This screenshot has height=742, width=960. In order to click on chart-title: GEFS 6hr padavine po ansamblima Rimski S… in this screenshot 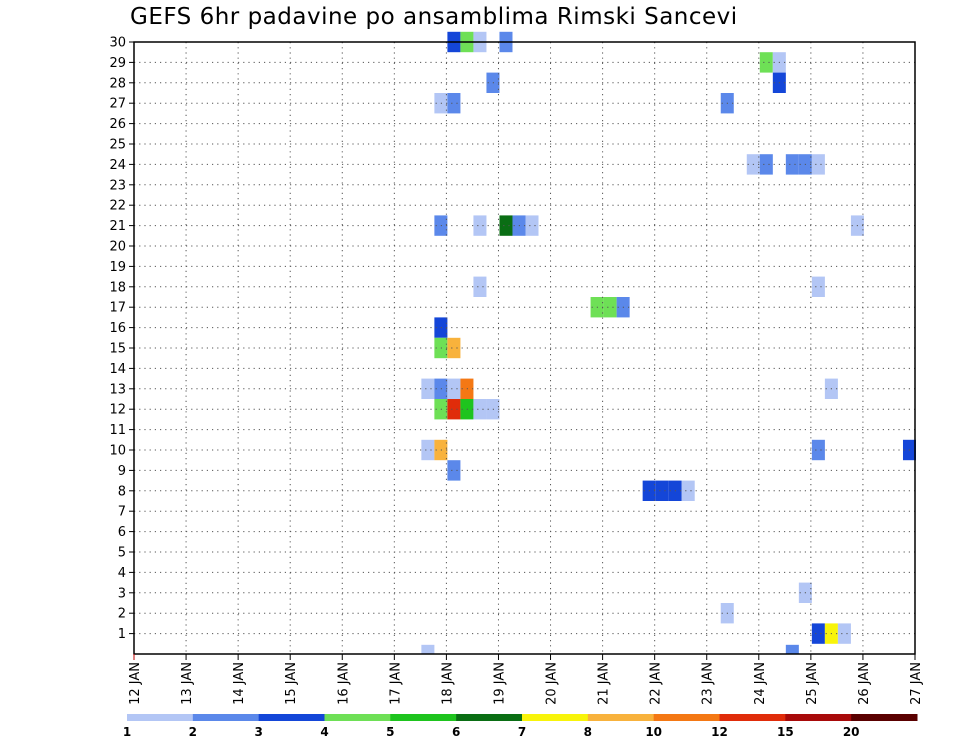, I will do `click(434, 17)`.